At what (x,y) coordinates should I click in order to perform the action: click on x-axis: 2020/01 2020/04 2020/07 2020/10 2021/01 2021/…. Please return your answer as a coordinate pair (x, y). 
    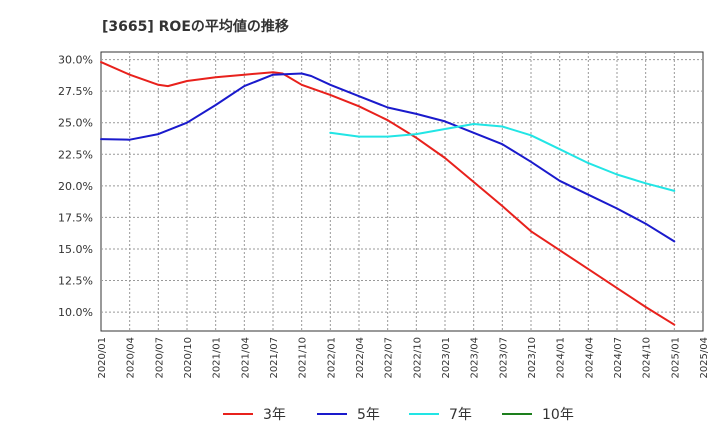
    Looking at the image, I should click on (403, 358).